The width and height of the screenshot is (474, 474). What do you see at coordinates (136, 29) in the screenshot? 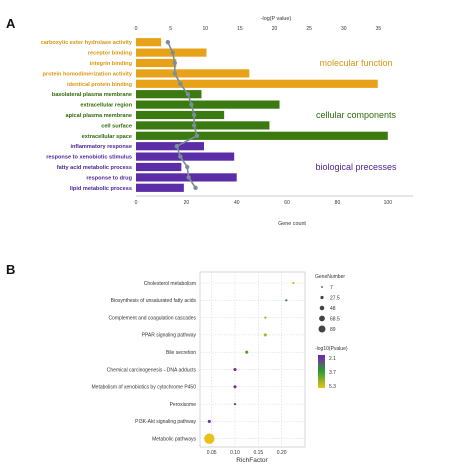
I see `top-tick-label: 0` at bounding box center [136, 29].